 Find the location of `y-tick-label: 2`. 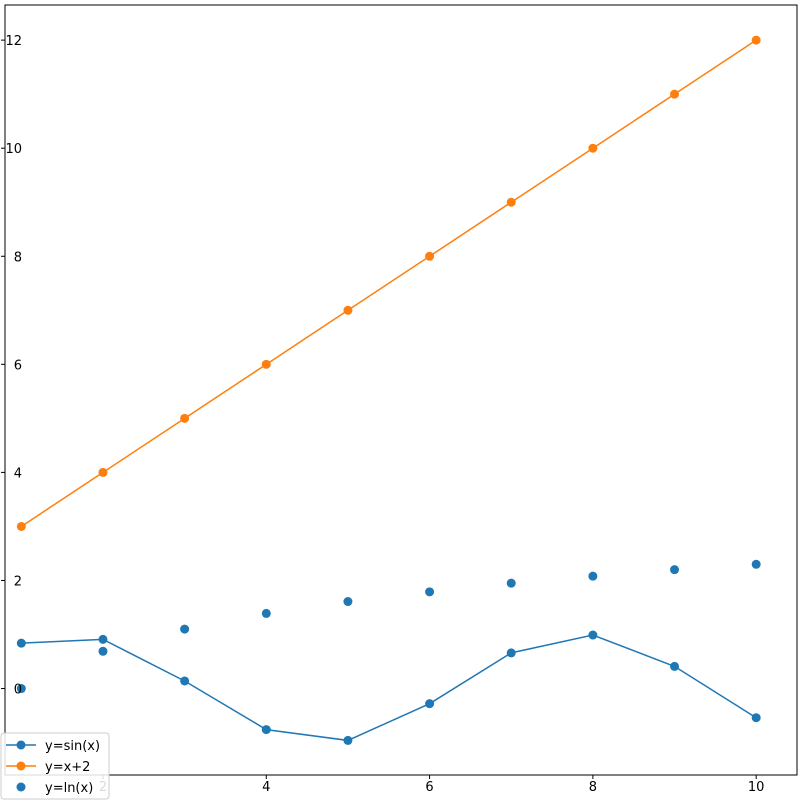

y-tick-label: 2 is located at coordinates (18, 581).